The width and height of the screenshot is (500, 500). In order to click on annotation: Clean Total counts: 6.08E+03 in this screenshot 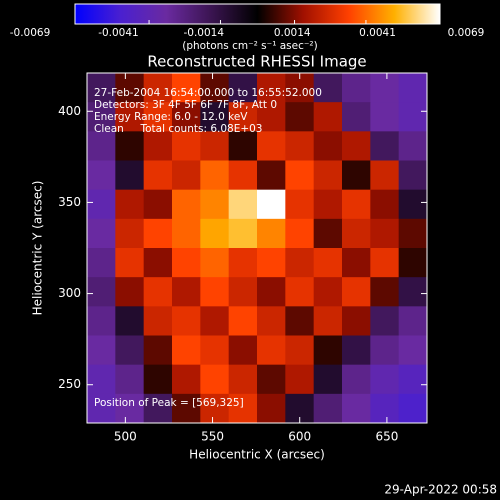, I will do `click(178, 129)`.